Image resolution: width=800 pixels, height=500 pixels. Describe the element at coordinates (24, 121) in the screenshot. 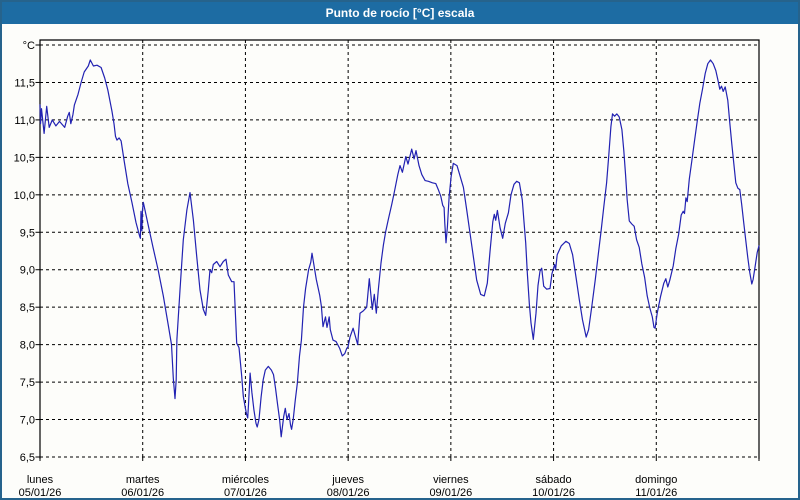

I see `y-axis-tick-label: 11,0` at that location.